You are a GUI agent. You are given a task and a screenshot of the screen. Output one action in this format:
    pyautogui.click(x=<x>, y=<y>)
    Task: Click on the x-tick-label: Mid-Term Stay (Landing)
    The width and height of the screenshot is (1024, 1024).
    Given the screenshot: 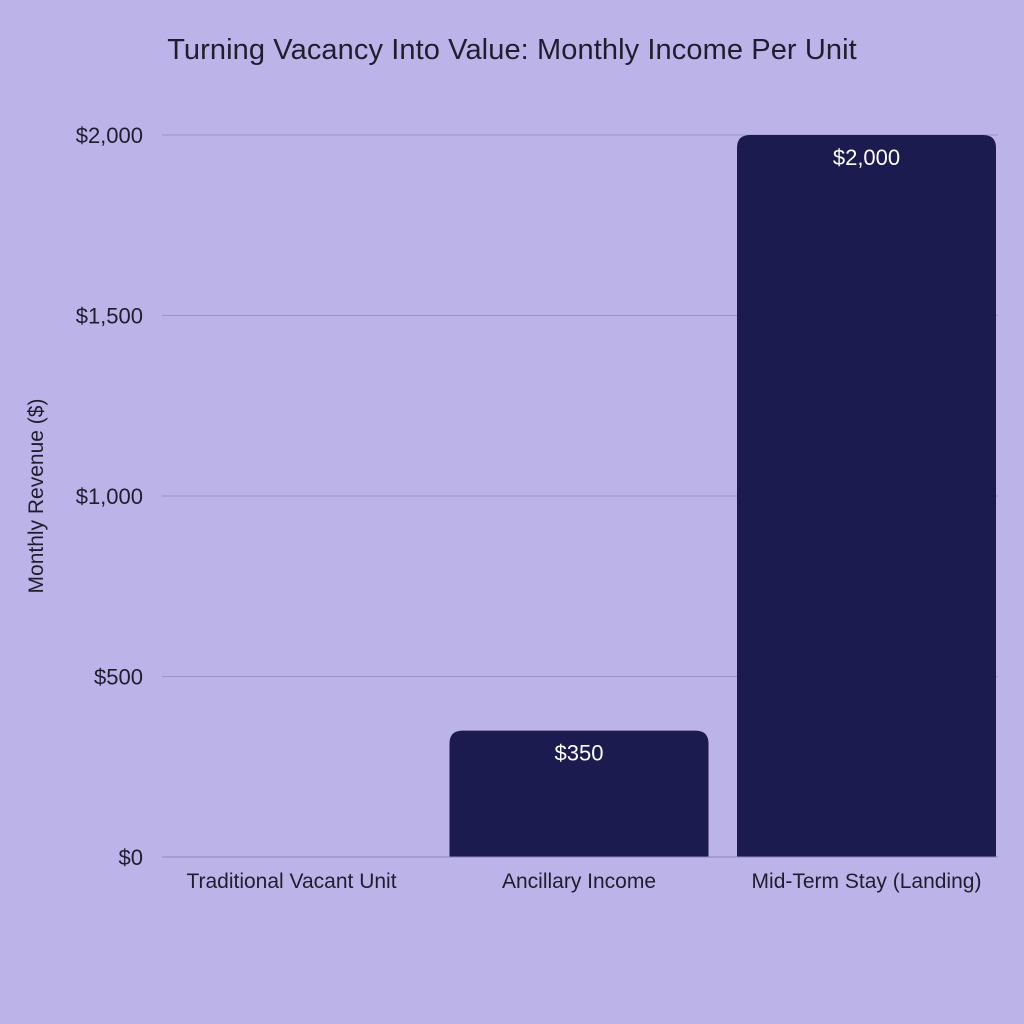 What is the action you would take?
    pyautogui.click(x=867, y=881)
    